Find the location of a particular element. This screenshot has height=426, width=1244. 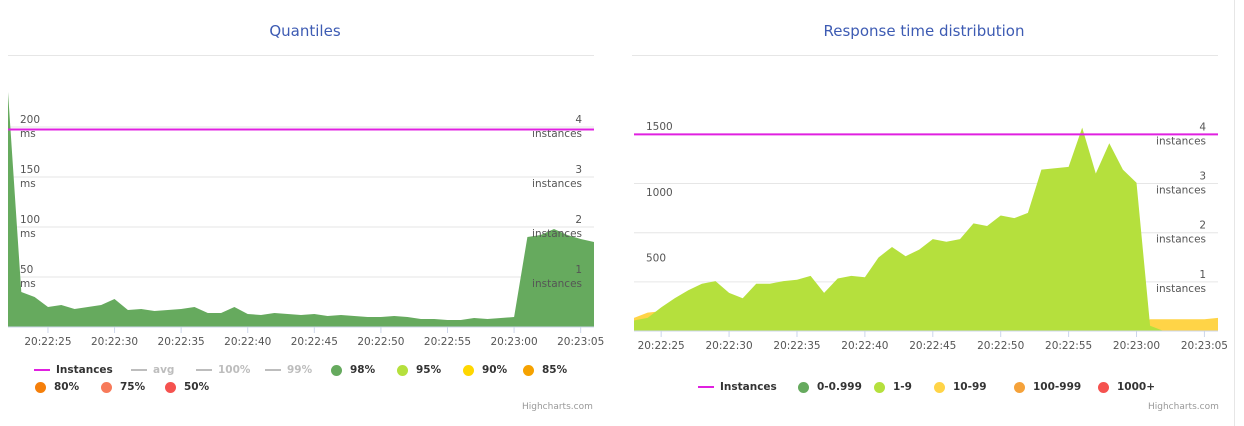

legend-label: 50% is located at coordinates (197, 387).